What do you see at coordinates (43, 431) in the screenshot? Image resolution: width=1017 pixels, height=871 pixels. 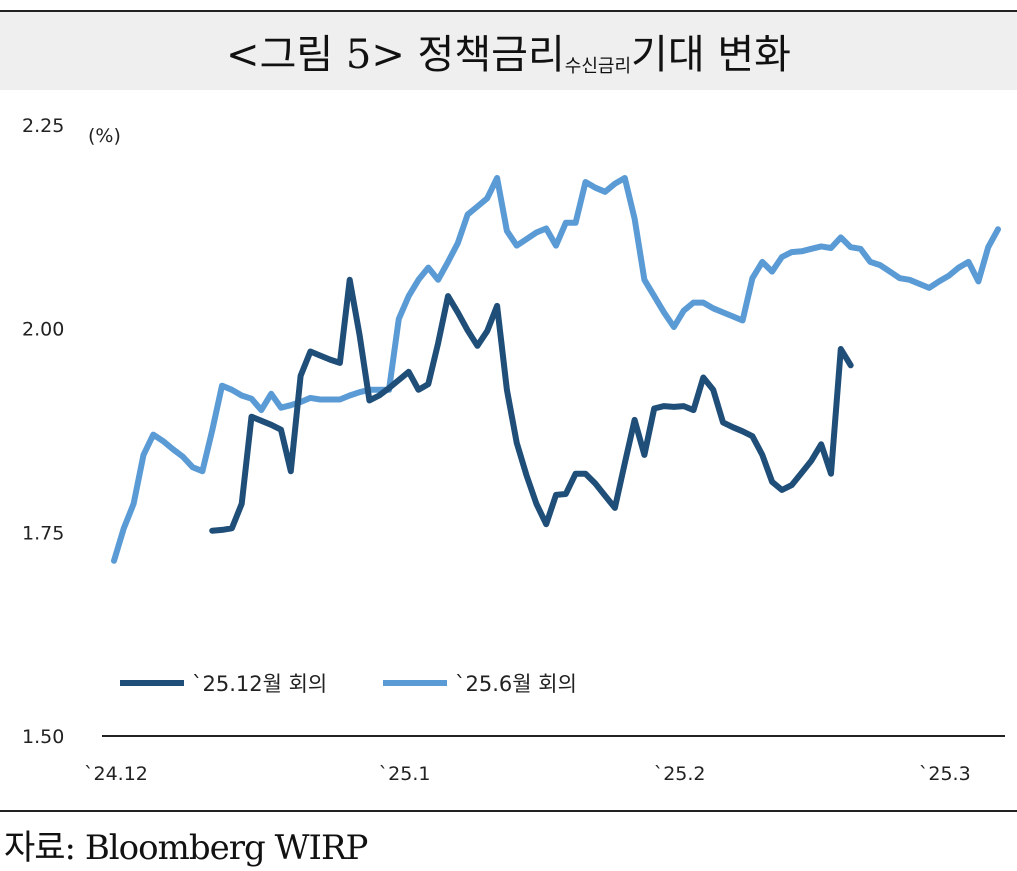 I see `y-axis-ticks: 2.25 2.00 1.75 1.50` at bounding box center [43, 431].